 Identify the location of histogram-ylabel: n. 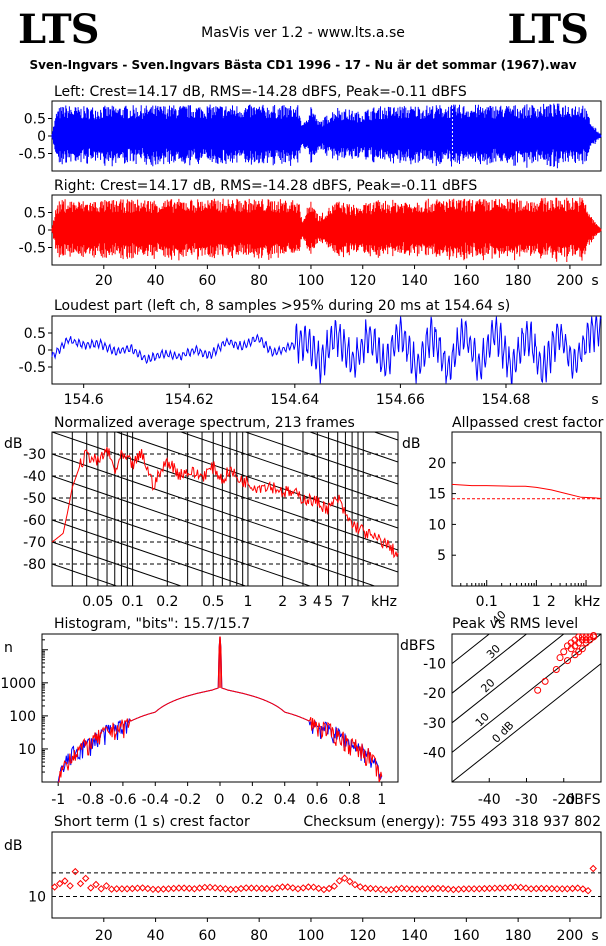
(8, 648).